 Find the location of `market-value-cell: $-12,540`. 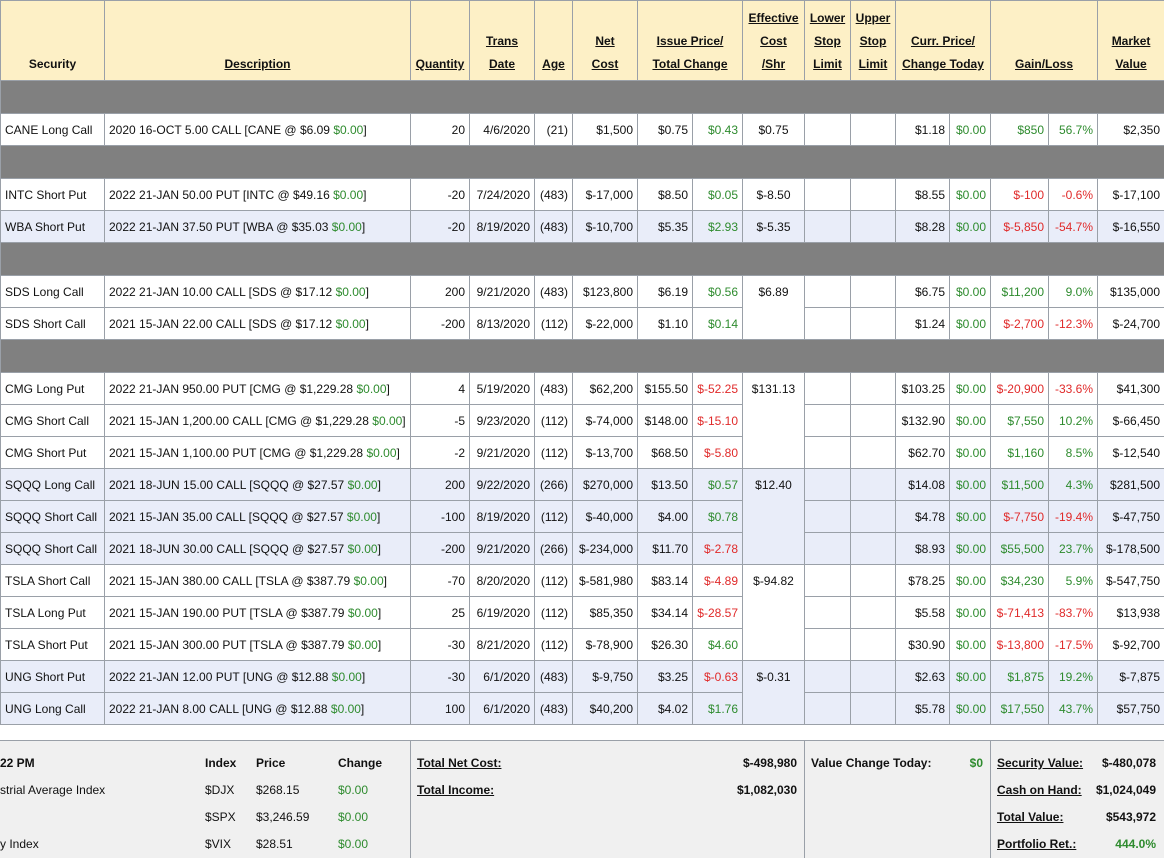

market-value-cell: $-12,540 is located at coordinates (1130, 452).